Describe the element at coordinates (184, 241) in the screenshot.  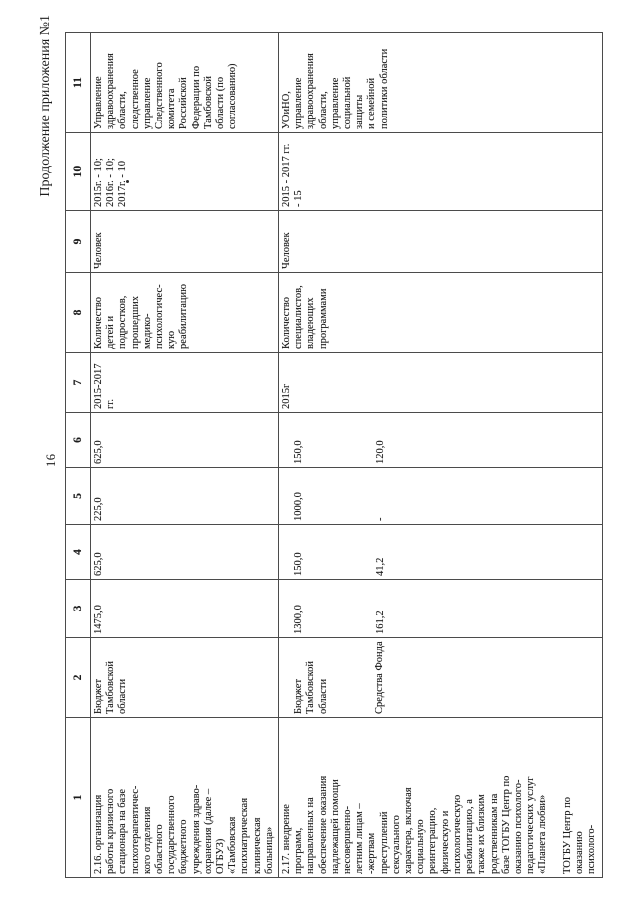
I see `row216-unit: Человек` at that location.